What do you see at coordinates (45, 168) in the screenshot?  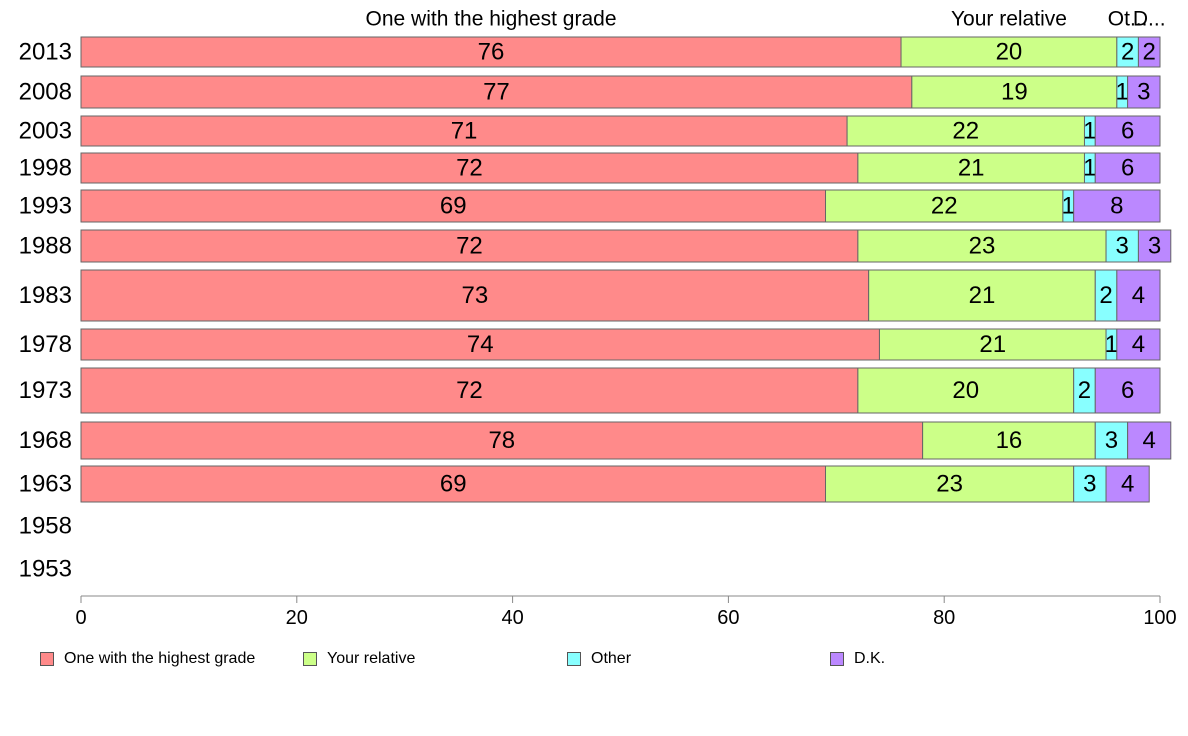 I see `year-label: 1998` at bounding box center [45, 168].